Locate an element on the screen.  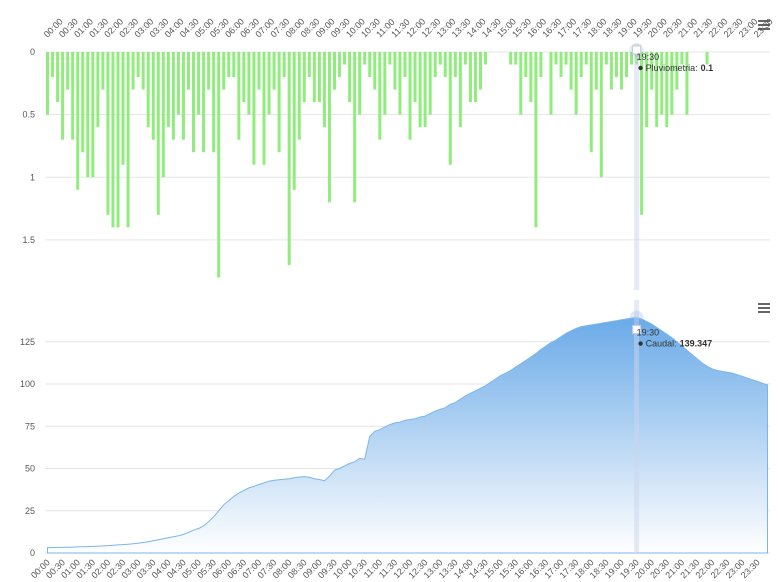
tooltip-name: Caudal: is located at coordinates (661, 344).